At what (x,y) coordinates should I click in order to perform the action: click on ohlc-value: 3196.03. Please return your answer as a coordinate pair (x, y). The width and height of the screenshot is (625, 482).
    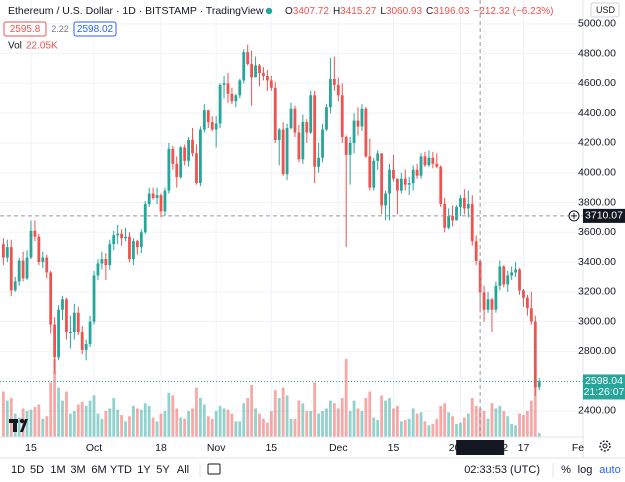
    Looking at the image, I should click on (451, 11).